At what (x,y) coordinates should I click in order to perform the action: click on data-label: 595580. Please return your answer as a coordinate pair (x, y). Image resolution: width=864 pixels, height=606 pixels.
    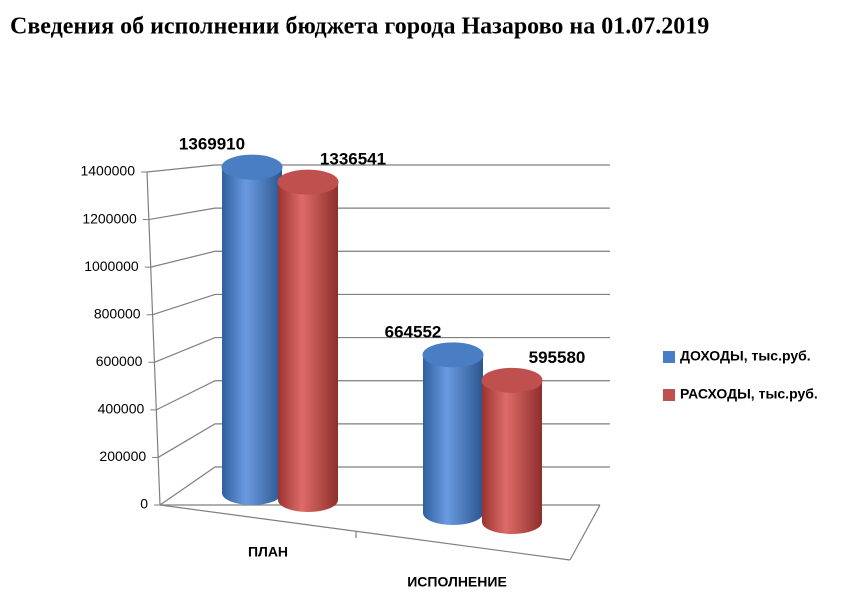
    Looking at the image, I should click on (557, 357).